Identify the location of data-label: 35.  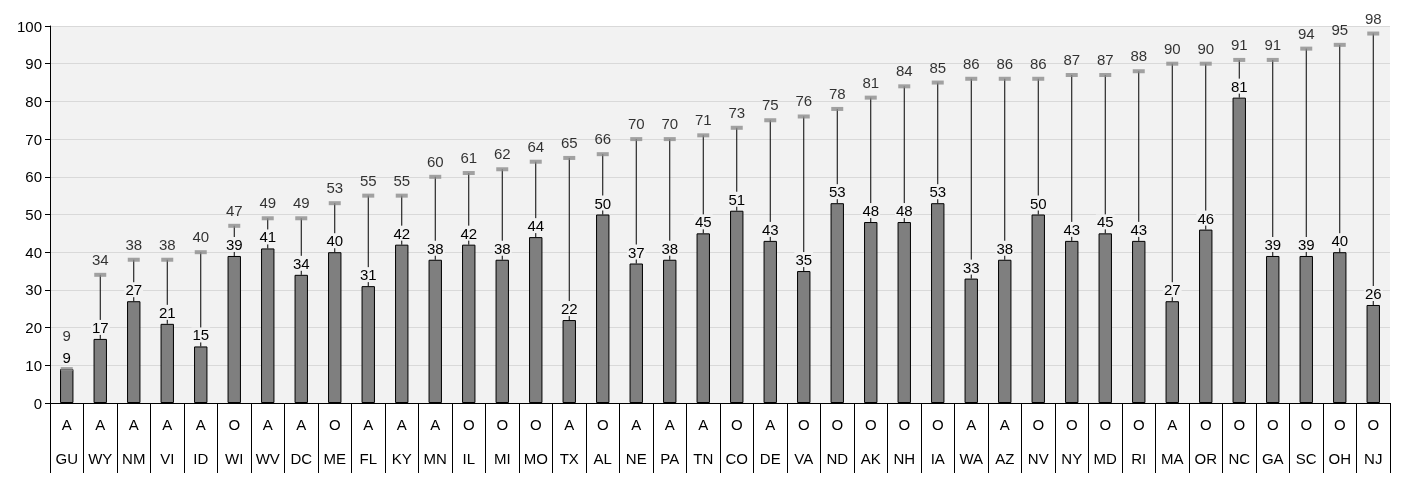
(804, 260).